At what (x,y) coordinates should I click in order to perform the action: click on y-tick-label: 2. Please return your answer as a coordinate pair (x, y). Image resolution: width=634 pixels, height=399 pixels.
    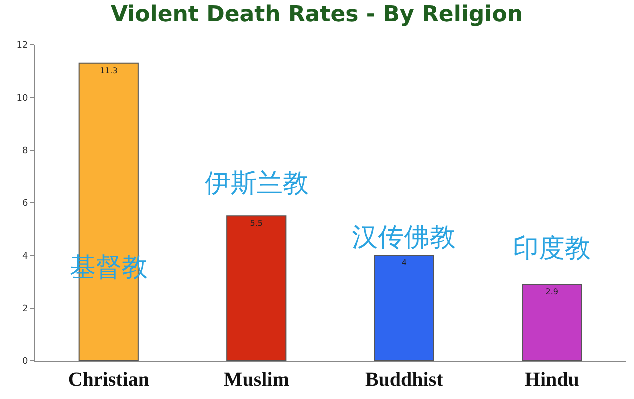
    Looking at the image, I should click on (25, 309).